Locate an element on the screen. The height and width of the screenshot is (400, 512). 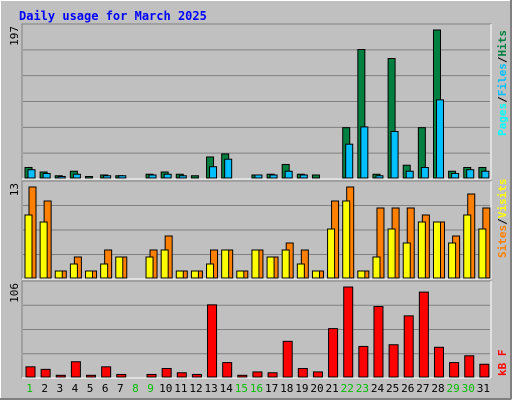
x-label-day-23: 23 is located at coordinates (362, 388).